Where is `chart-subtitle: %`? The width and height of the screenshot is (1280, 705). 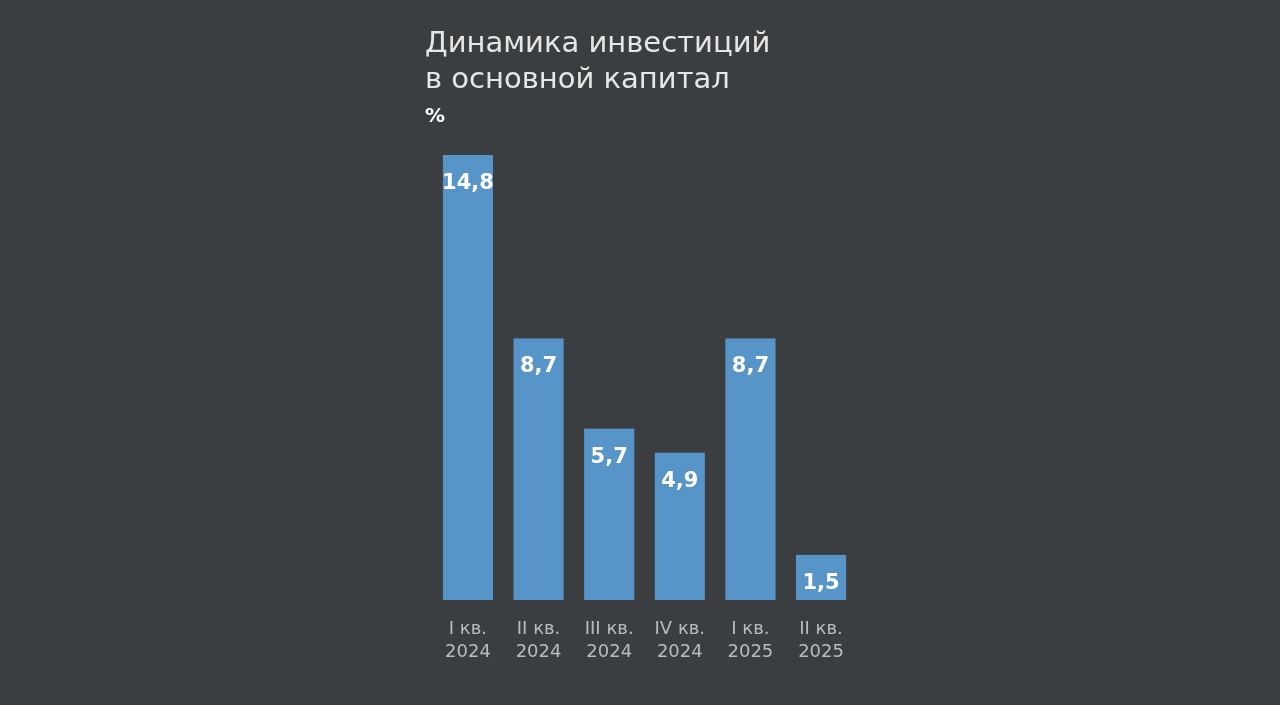
chart-subtitle: % is located at coordinates (435, 115).